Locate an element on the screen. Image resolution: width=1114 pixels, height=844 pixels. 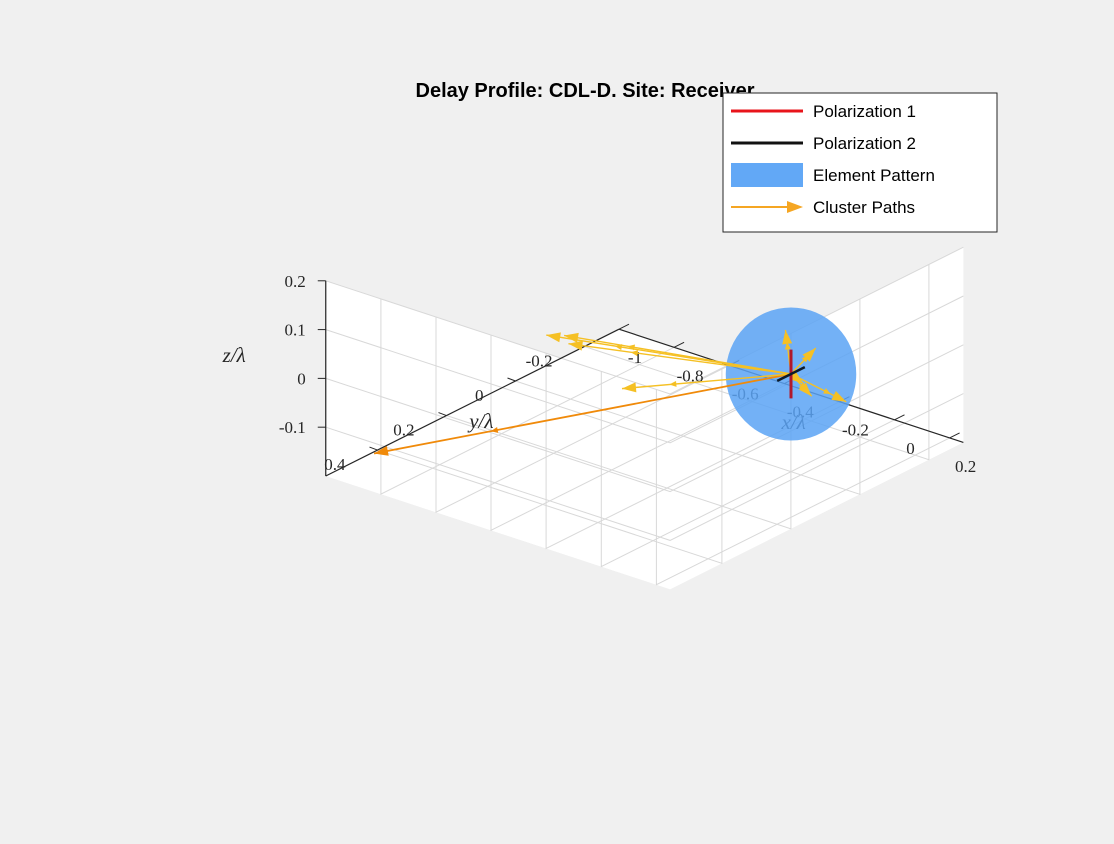
legend-label-4: Cluster Paths is located at coordinates (864, 207).